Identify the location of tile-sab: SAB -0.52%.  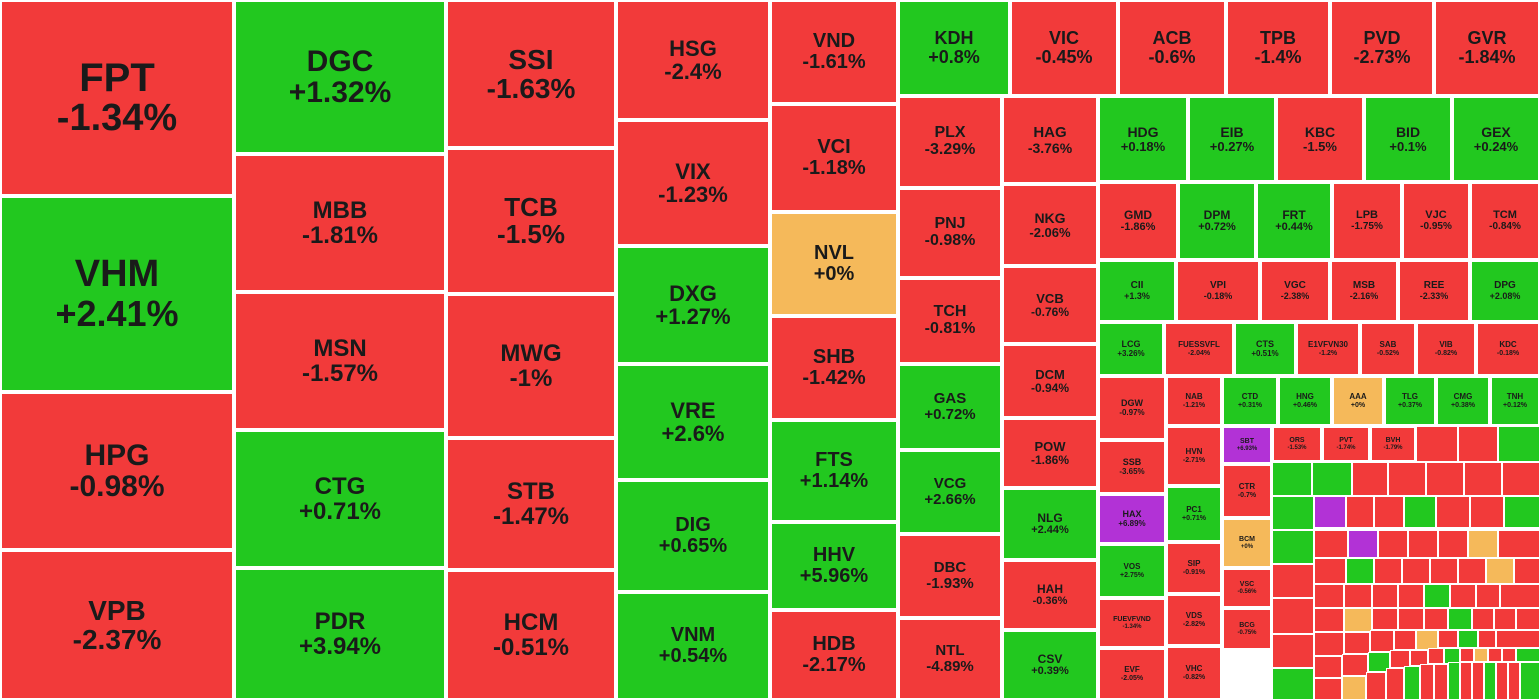
(1388, 349).